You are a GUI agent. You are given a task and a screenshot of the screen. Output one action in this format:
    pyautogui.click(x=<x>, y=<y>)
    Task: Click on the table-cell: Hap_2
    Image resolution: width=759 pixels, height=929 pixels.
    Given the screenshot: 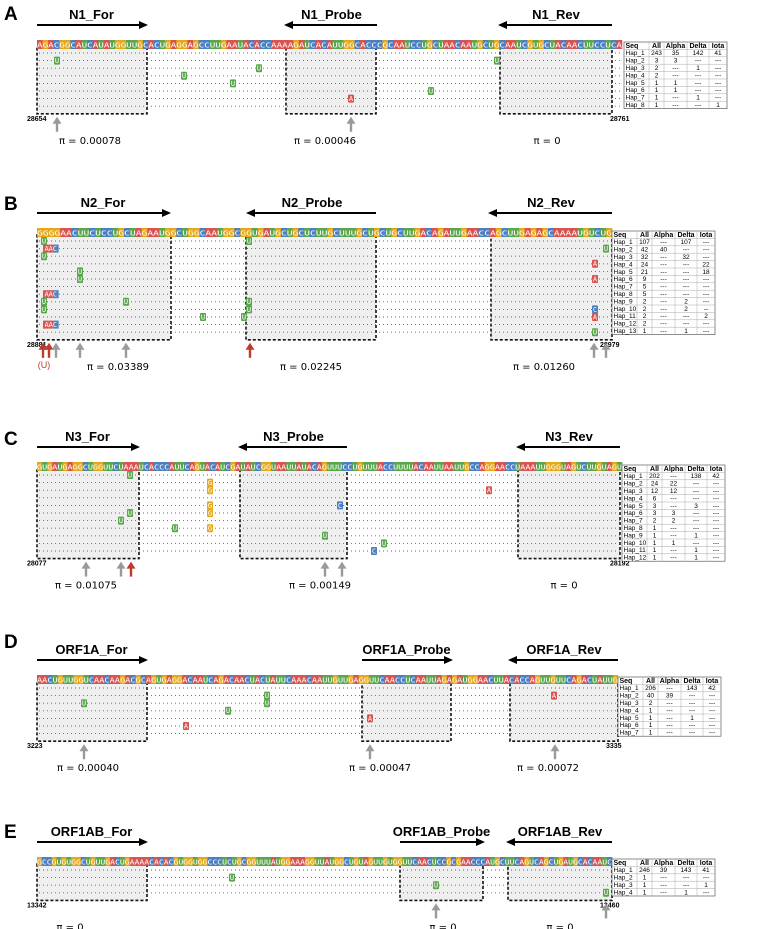 What is the action you would take?
    pyautogui.click(x=624, y=878)
    